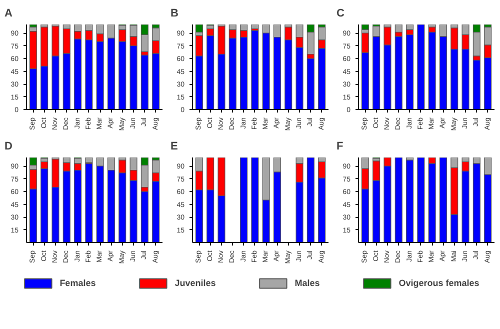  Describe the element at coordinates (174, 146) in the screenshot. I see `chart-title: E` at that location.